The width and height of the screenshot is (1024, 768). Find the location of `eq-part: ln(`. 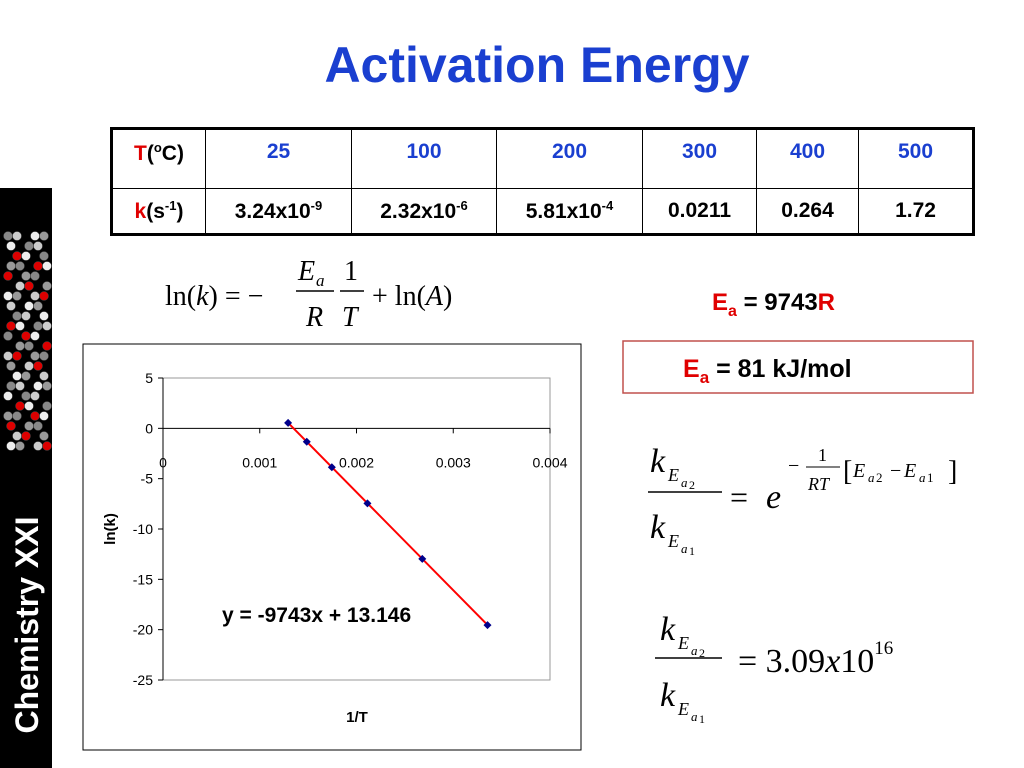

eq-part: ln( is located at coordinates (180, 296).